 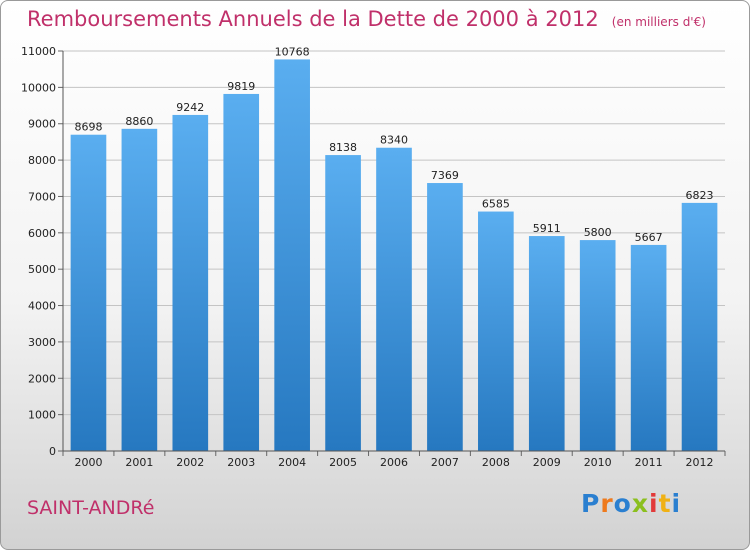 What do you see at coordinates (343, 147) in the screenshot?
I see `value-label-2005: 8138` at bounding box center [343, 147].